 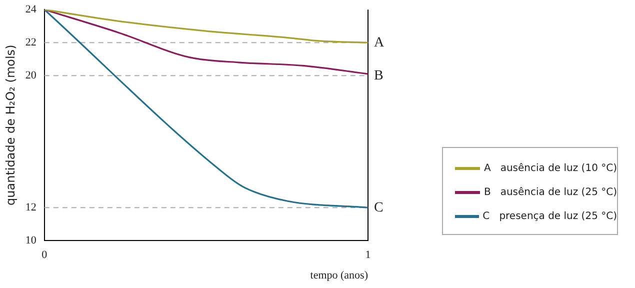 What do you see at coordinates (31, 9) in the screenshot?
I see `y-tick-label: 24` at bounding box center [31, 9].